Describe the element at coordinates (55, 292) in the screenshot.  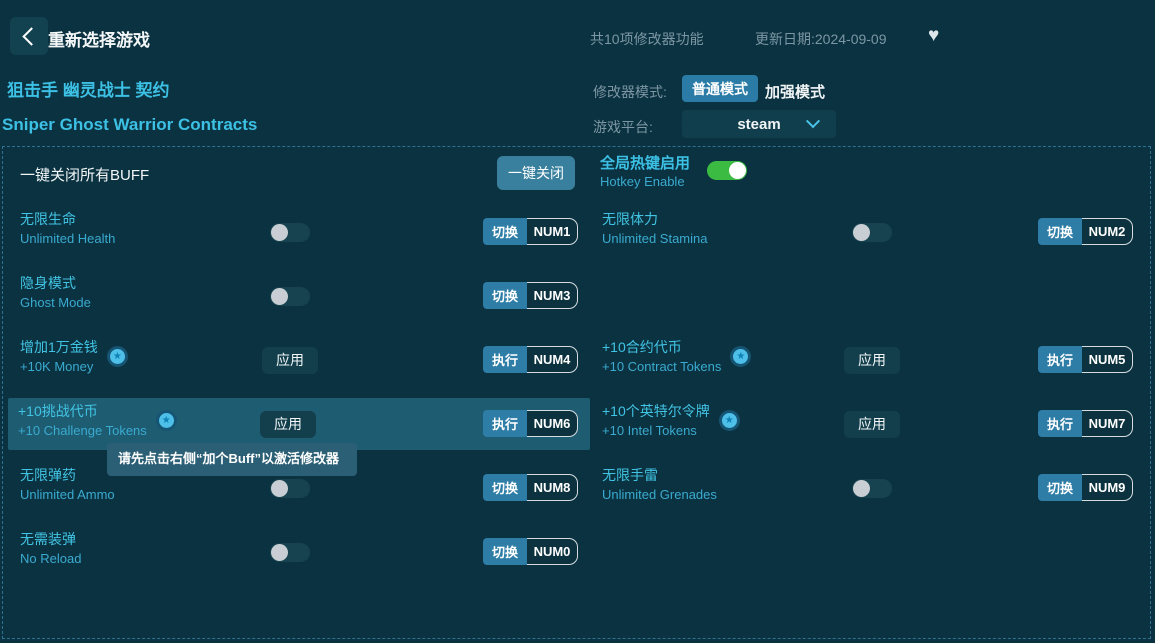
I see `cheat-label: 隐身模式 Ghost Mode` at that location.